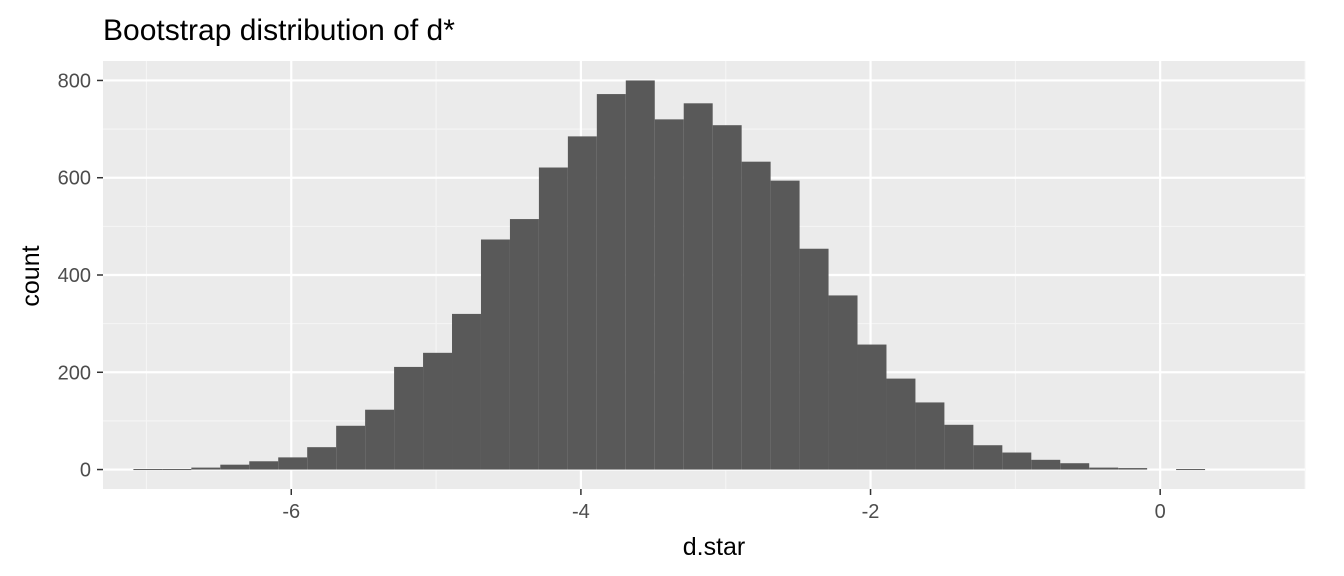 The image size is (1344, 576). Describe the element at coordinates (279, 30) in the screenshot. I see `chart-title: Bootstrap distribution of d*` at that location.